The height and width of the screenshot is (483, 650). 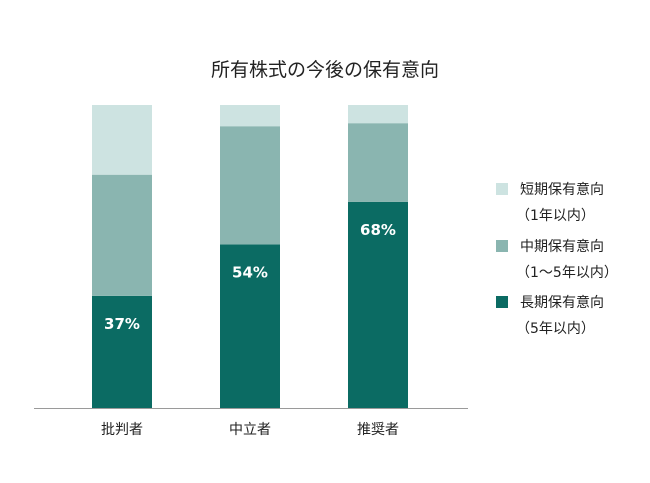 What do you see at coordinates (122, 324) in the screenshot?
I see `data-label: 37%` at bounding box center [122, 324].